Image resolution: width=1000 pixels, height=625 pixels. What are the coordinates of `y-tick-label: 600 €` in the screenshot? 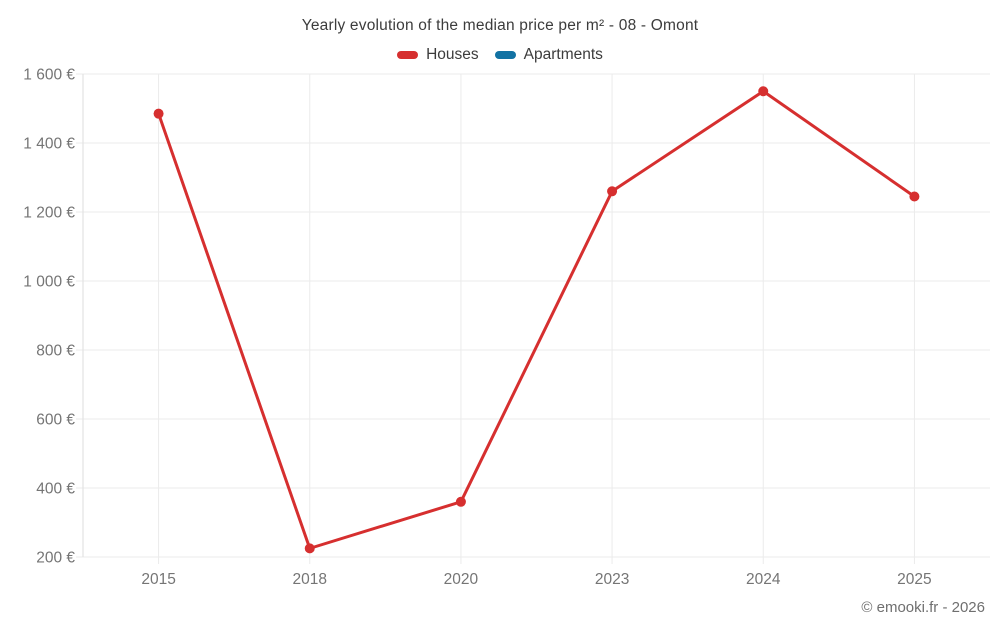 It's located at (55, 420).